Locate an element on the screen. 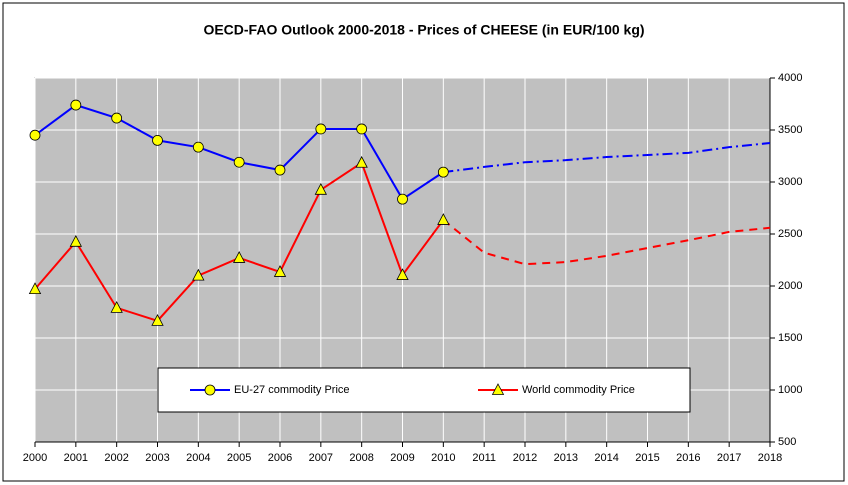 The height and width of the screenshot is (485, 848). y-tick-label: 3500 is located at coordinates (790, 130).